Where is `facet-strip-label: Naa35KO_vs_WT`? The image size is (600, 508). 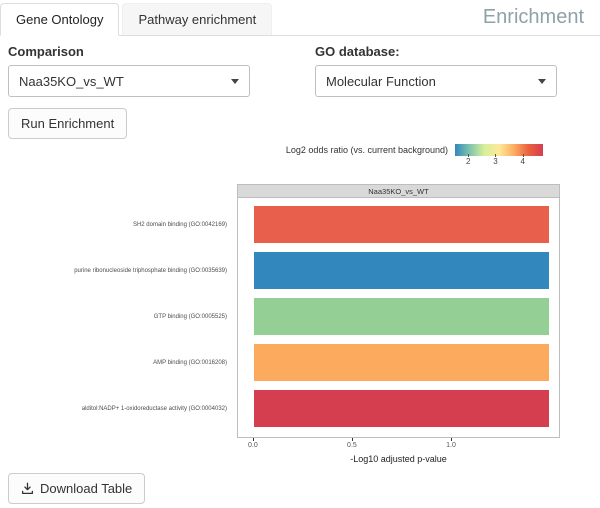 facet-strip-label: Naa35KO_vs_WT is located at coordinates (398, 191).